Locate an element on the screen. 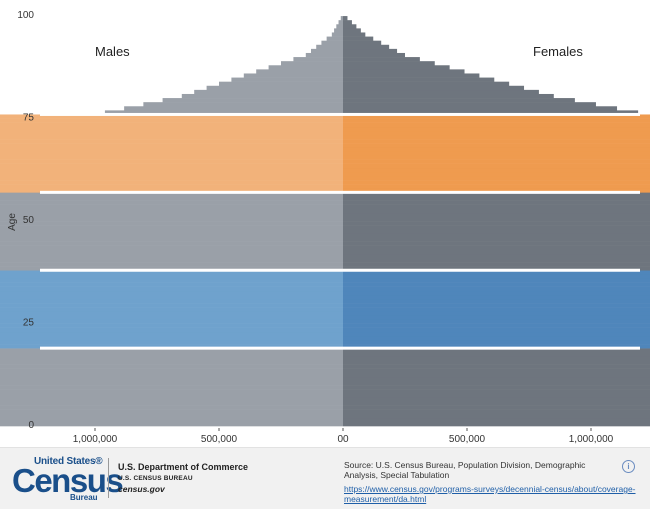  females-label: Females is located at coordinates (558, 51).